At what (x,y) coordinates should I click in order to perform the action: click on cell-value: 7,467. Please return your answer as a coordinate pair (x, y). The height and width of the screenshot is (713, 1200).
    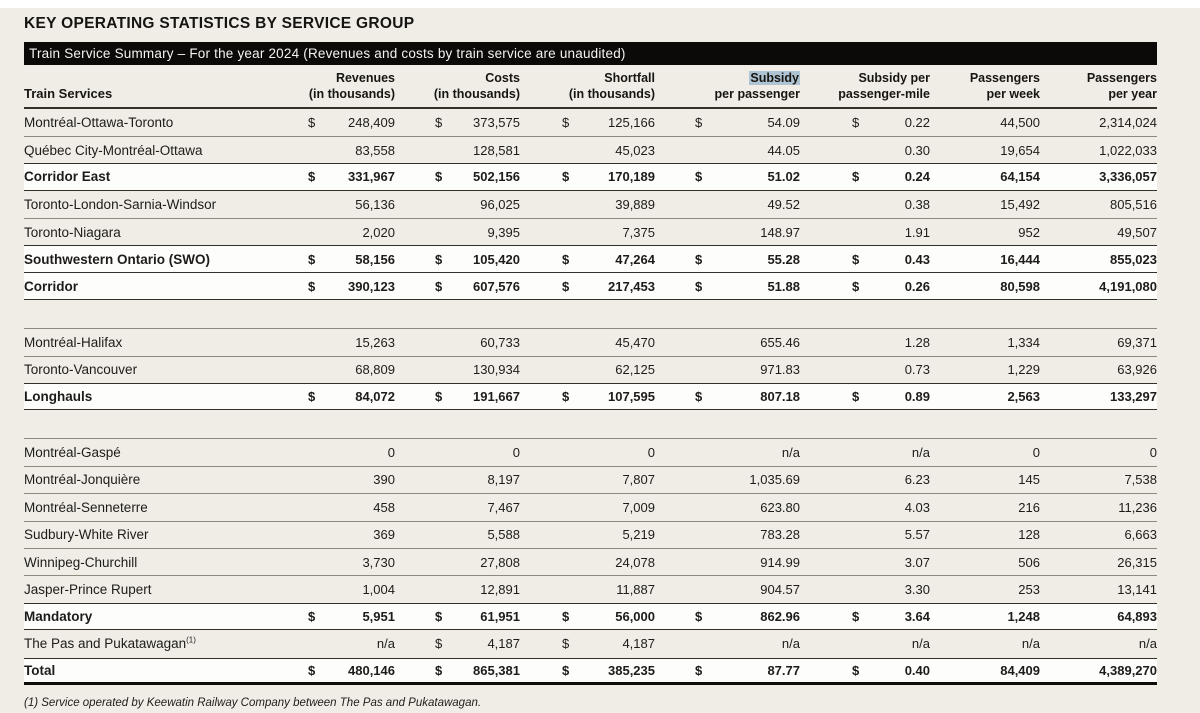
    Looking at the image, I should click on (503, 507).